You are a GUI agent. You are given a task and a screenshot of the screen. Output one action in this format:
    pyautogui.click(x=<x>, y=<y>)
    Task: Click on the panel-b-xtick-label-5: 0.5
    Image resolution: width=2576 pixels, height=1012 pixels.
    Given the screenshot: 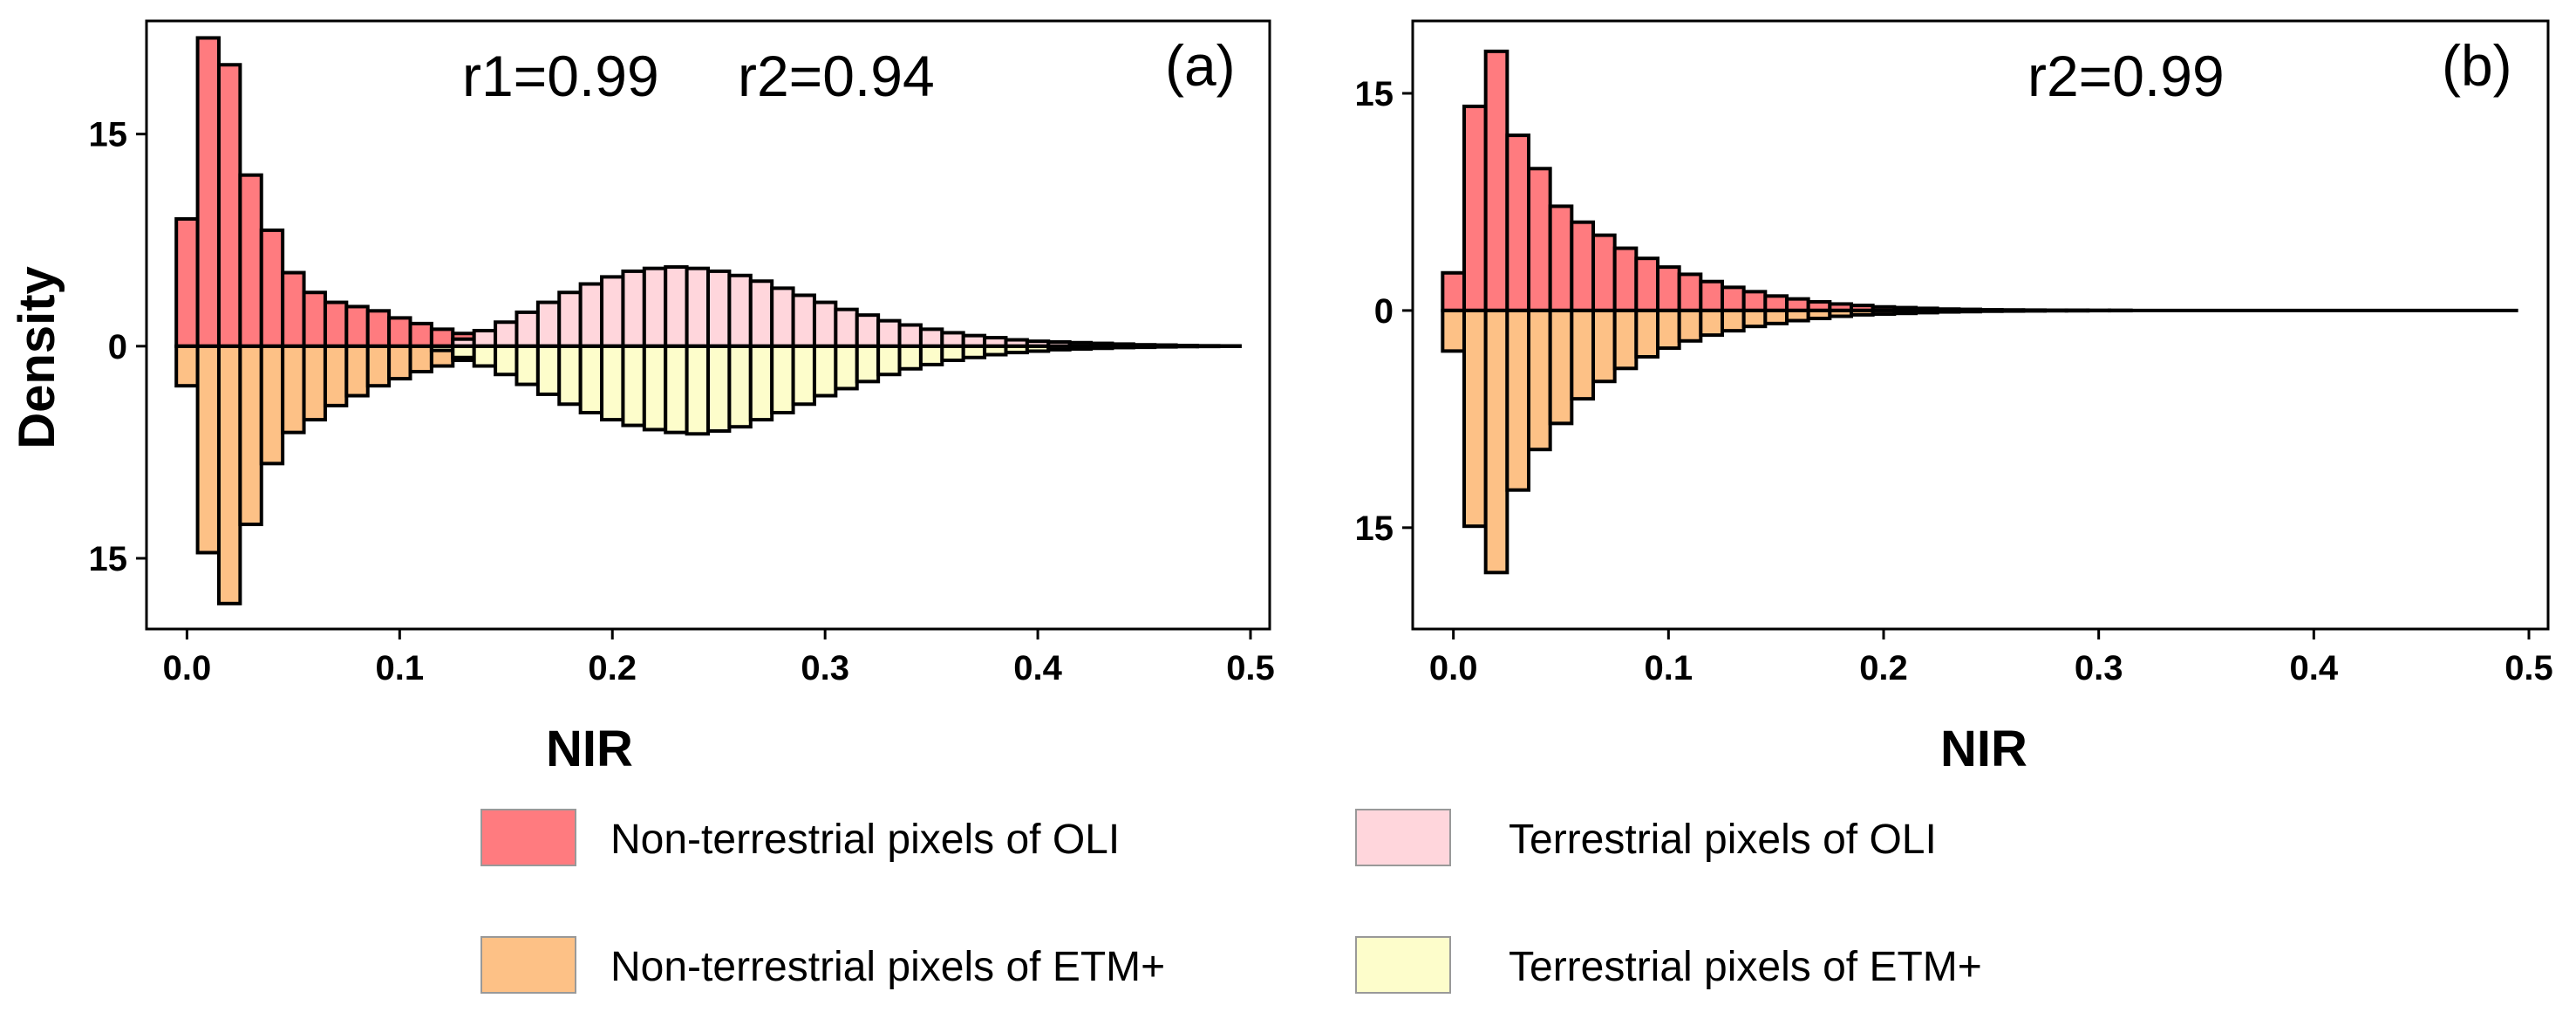 What is the action you would take?
    pyautogui.click(x=2528, y=668)
    